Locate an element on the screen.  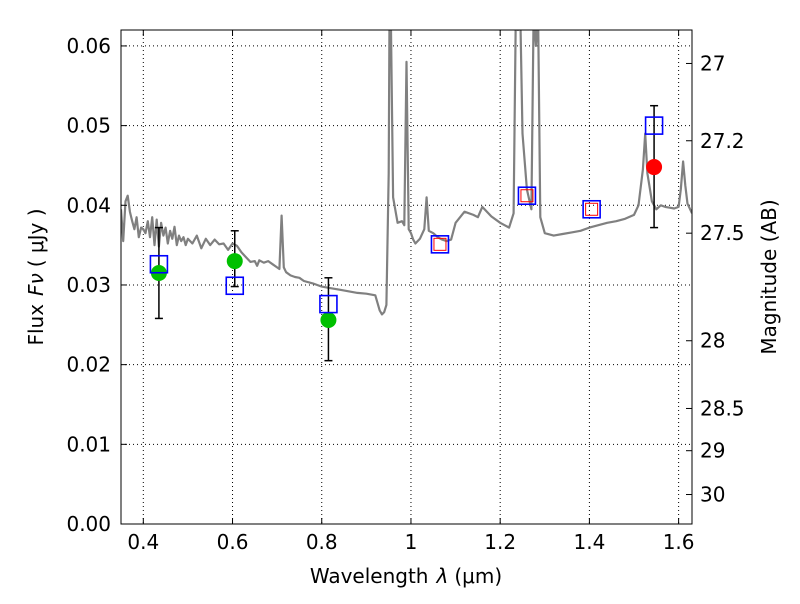
x-tick-label: 1.6 is located at coordinates (679, 542).